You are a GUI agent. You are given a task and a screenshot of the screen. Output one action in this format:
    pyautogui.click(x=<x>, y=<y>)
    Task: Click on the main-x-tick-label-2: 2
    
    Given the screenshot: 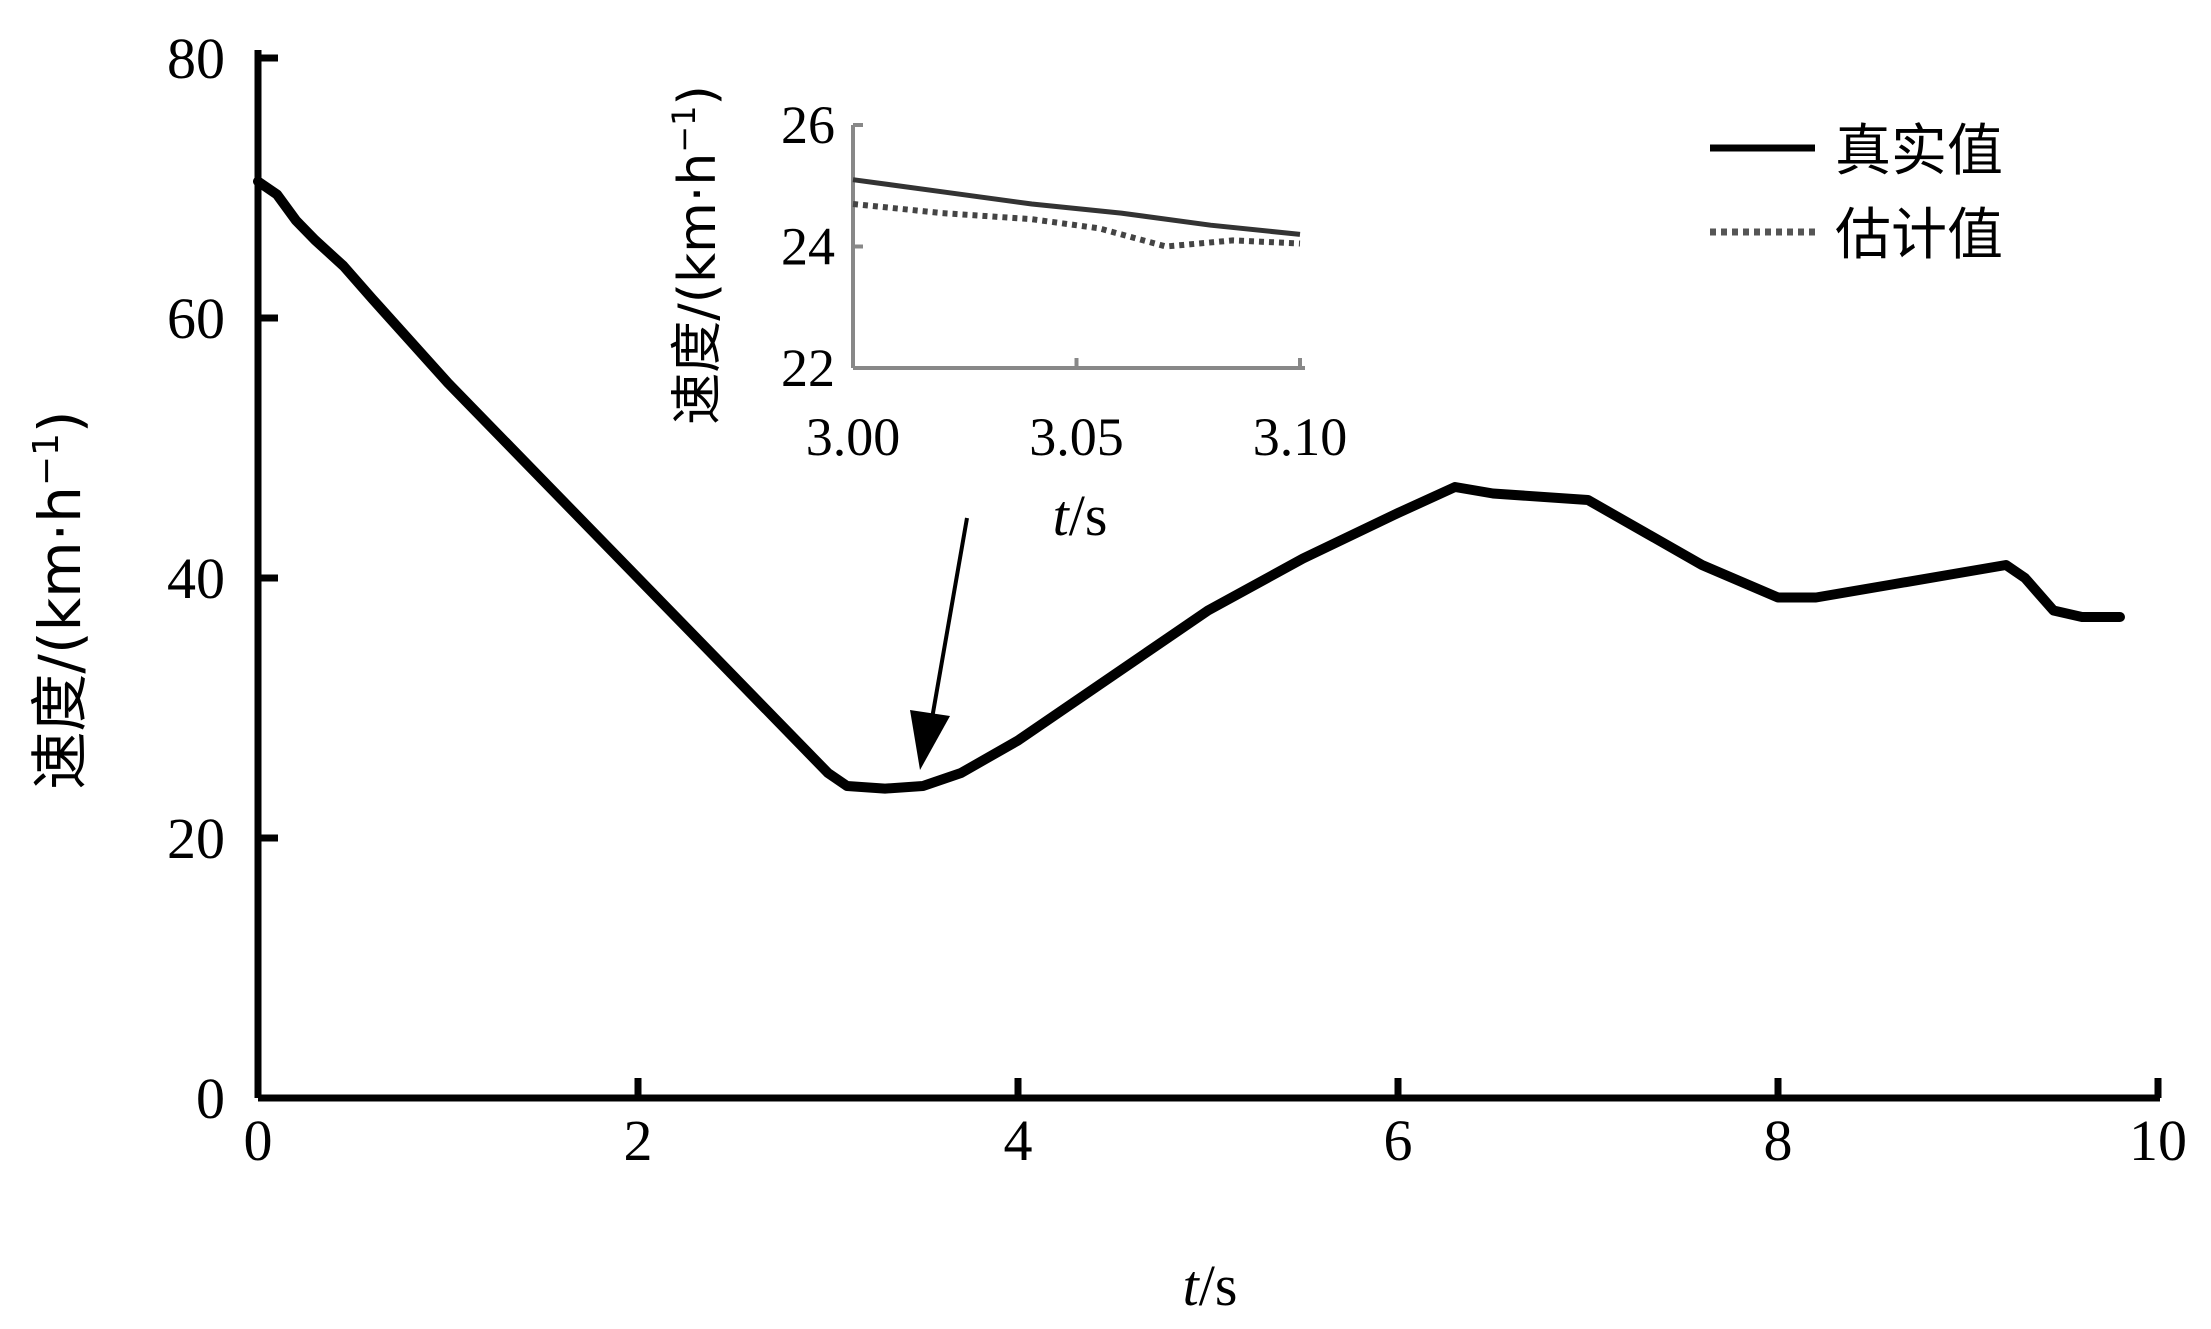 What is the action you would take?
    pyautogui.click(x=638, y=1140)
    